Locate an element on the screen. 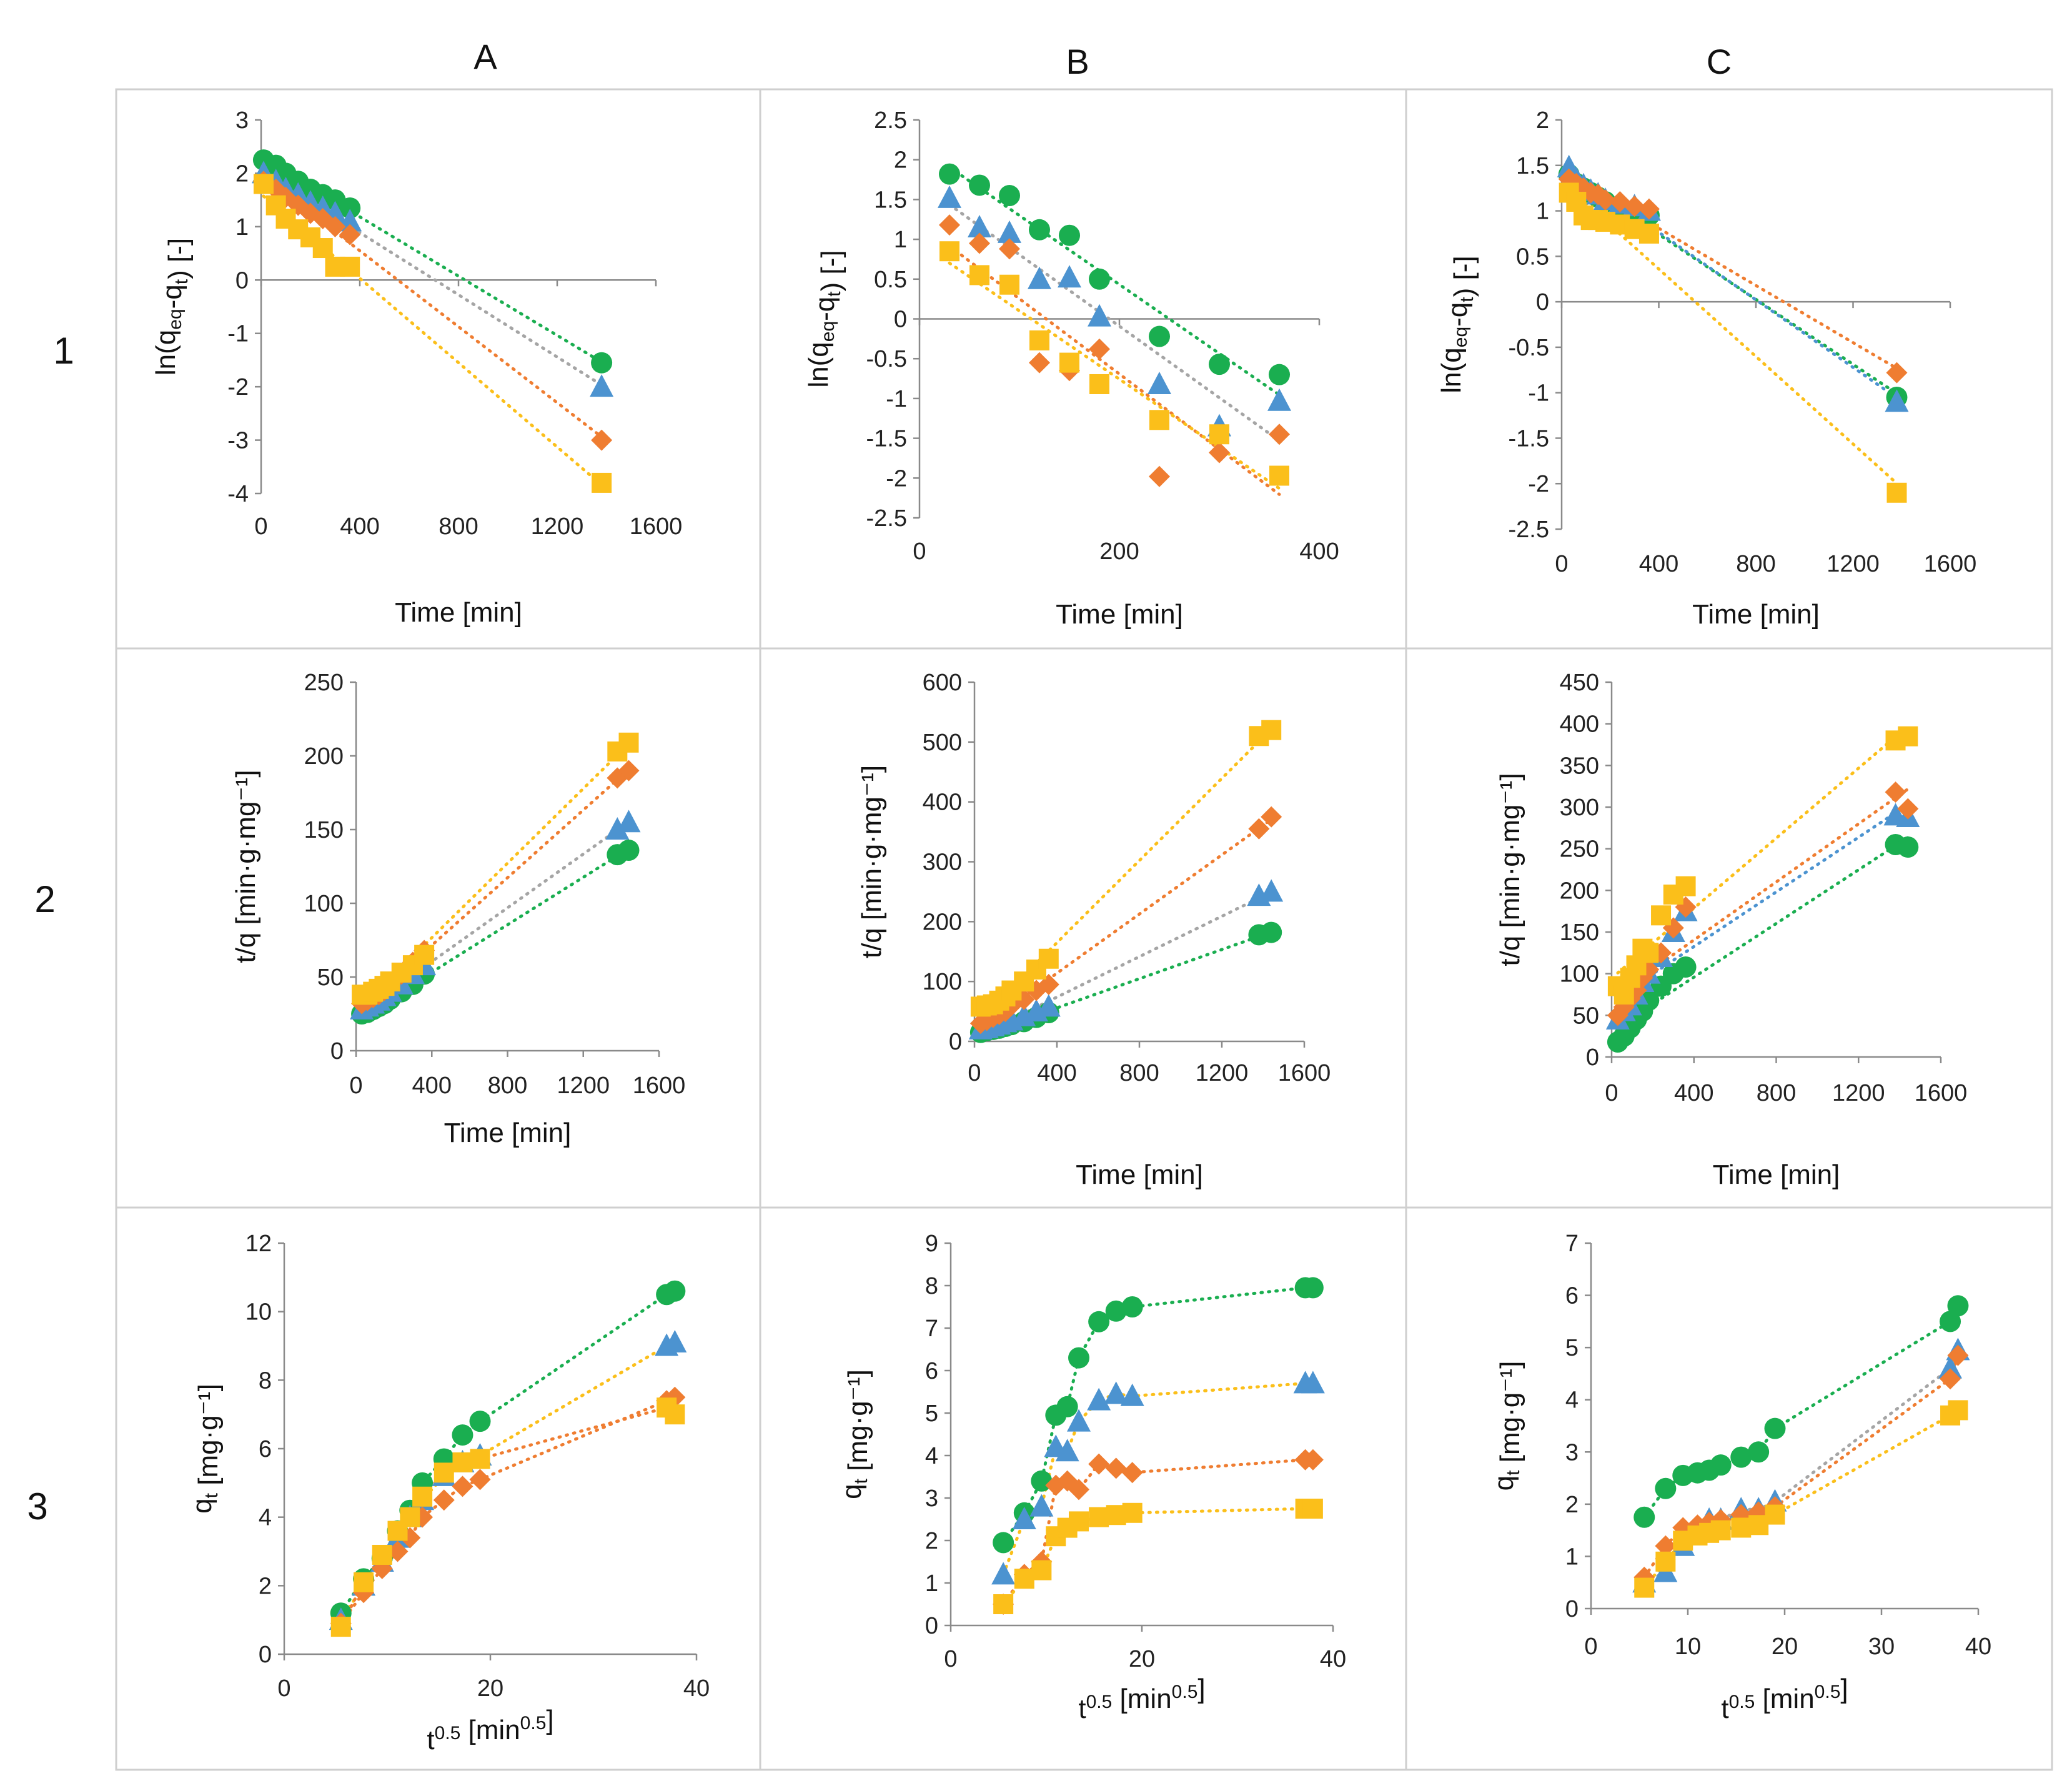  y-axis-title: t/q [min·g·mg⁻¹] is located at coordinates (871, 861).